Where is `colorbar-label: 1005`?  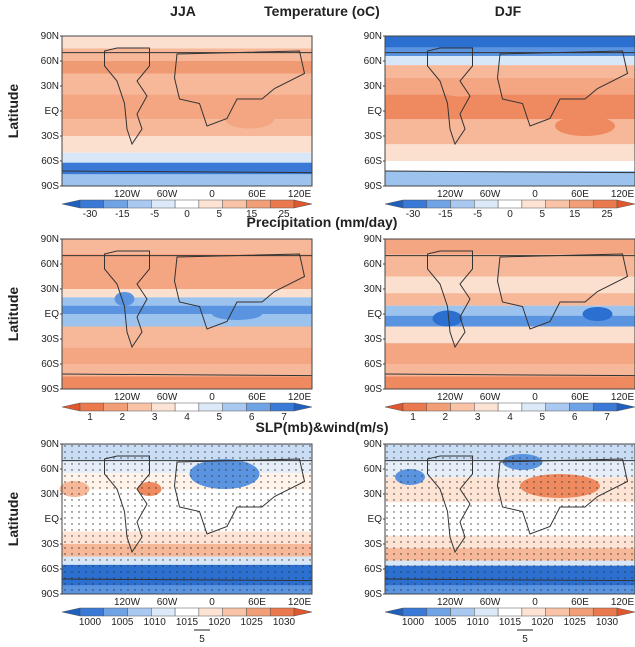
colorbar-label: 1005 is located at coordinates (445, 622).